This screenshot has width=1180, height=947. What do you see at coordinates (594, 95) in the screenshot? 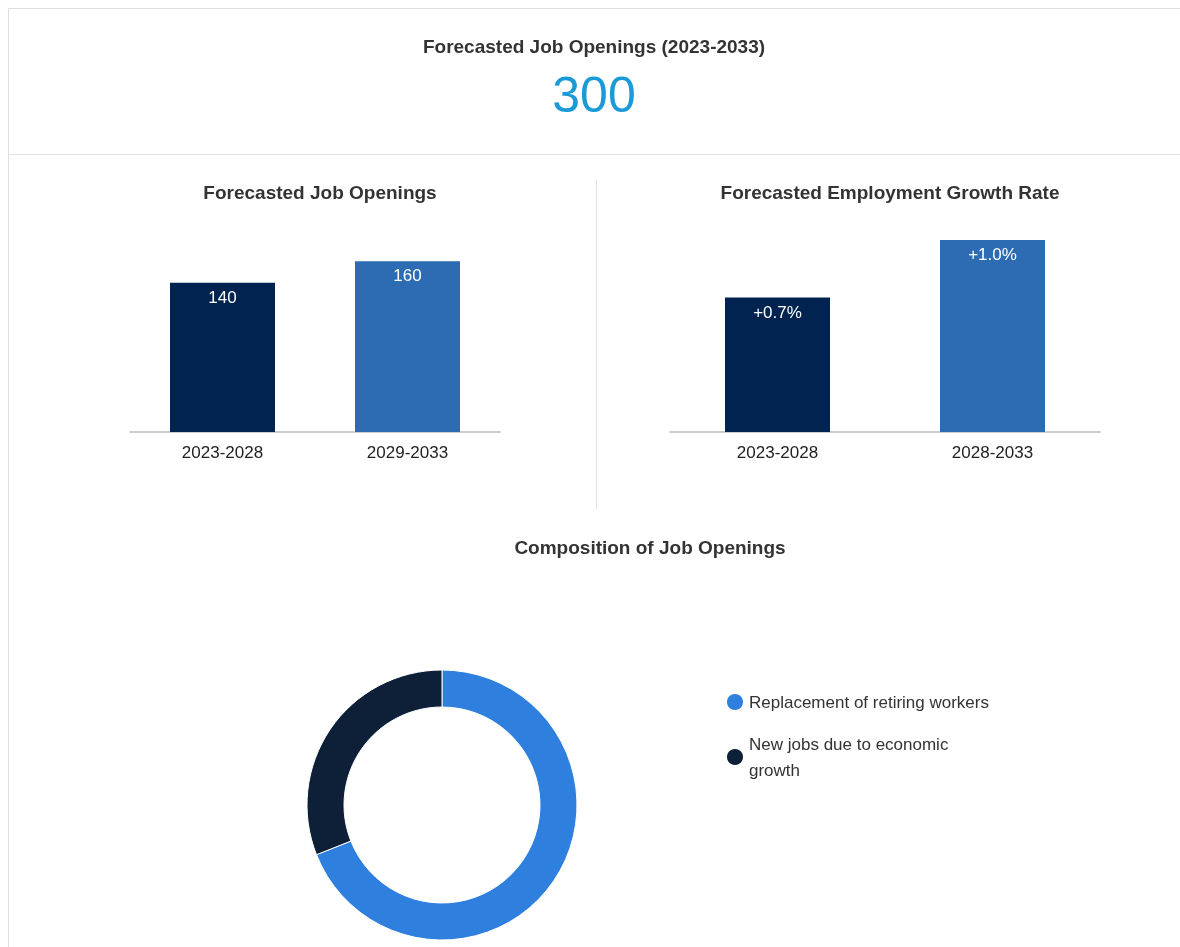
I see `text: 300` at bounding box center [594, 95].